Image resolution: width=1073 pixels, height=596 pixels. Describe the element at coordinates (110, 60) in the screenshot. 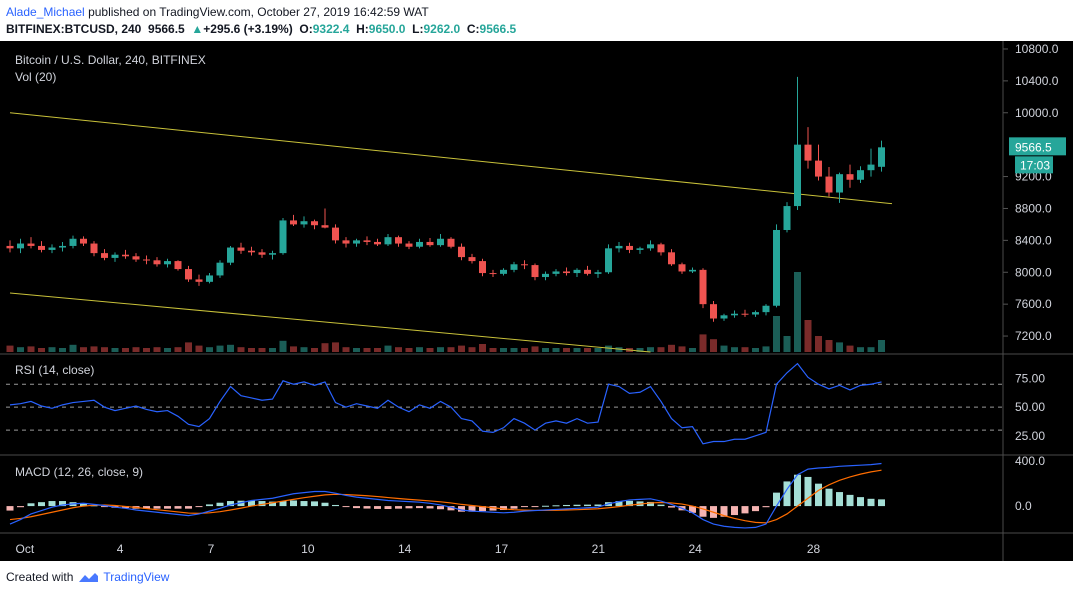

I see `price-pane-title: Bitcoin / U.S. Dollar, 240, BITFINEX` at that location.